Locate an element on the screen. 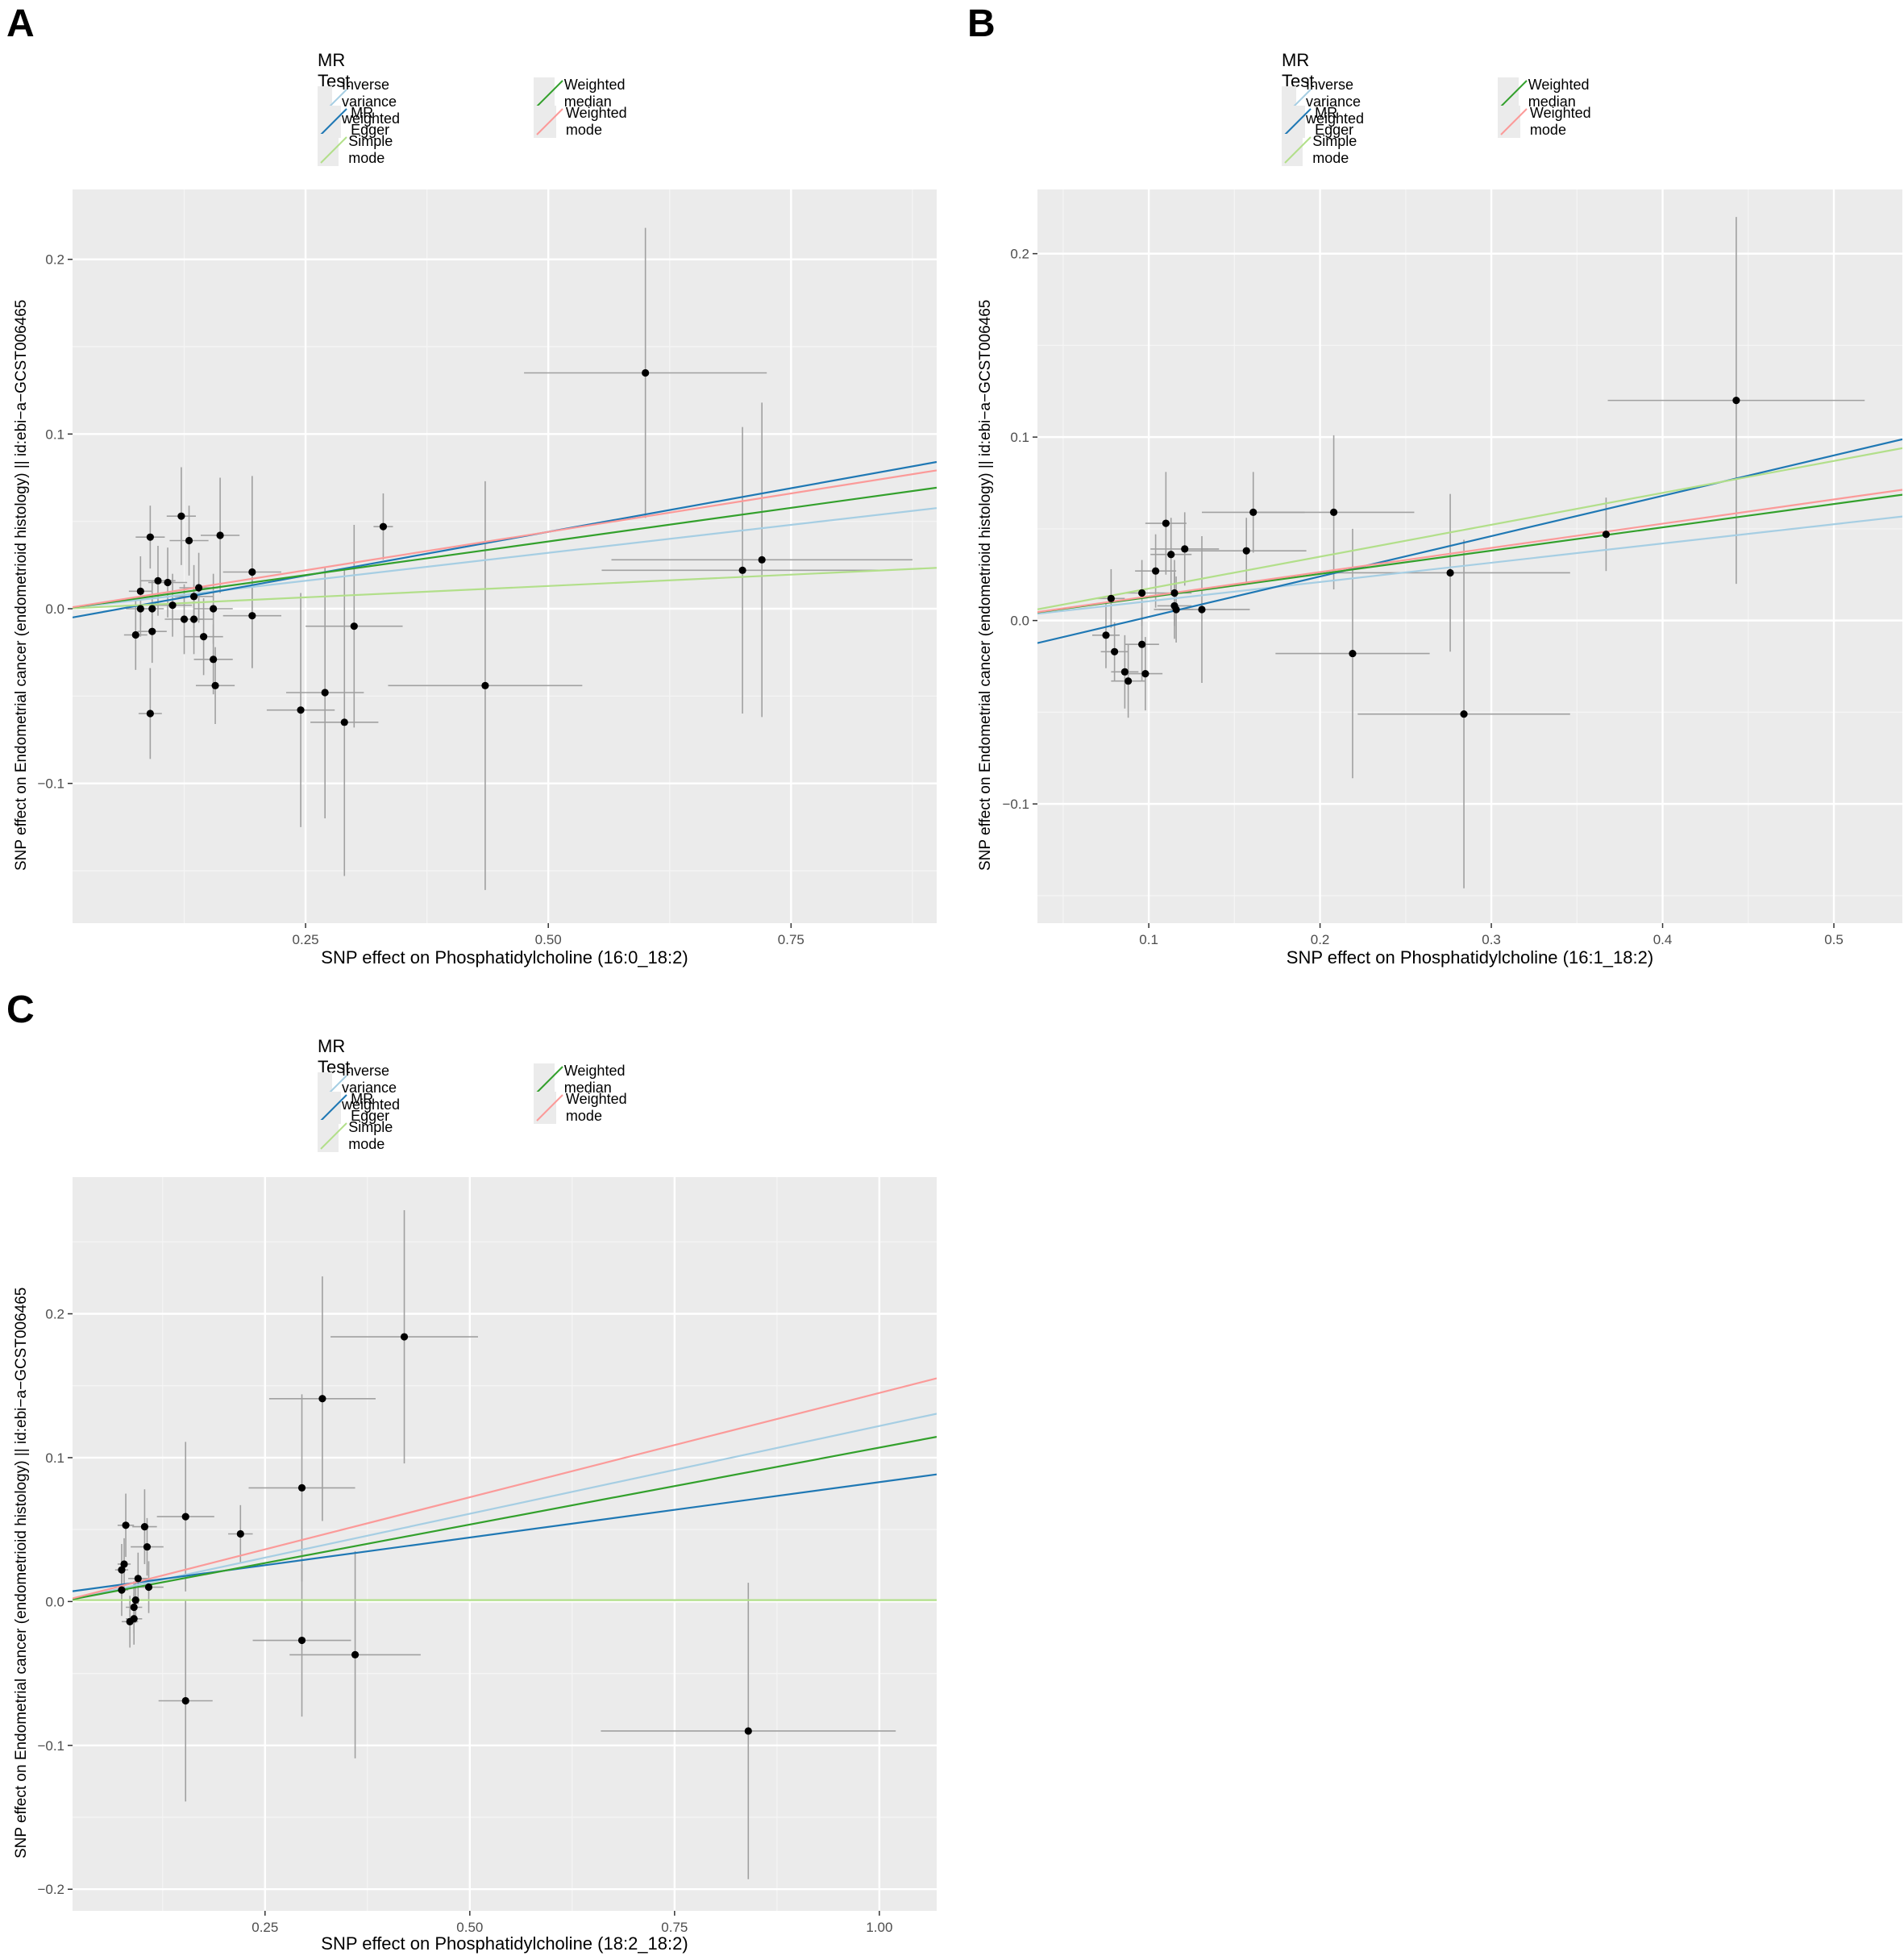 The height and width of the screenshot is (1960, 1904). legend-label: Weighted mode is located at coordinates (596, 121).